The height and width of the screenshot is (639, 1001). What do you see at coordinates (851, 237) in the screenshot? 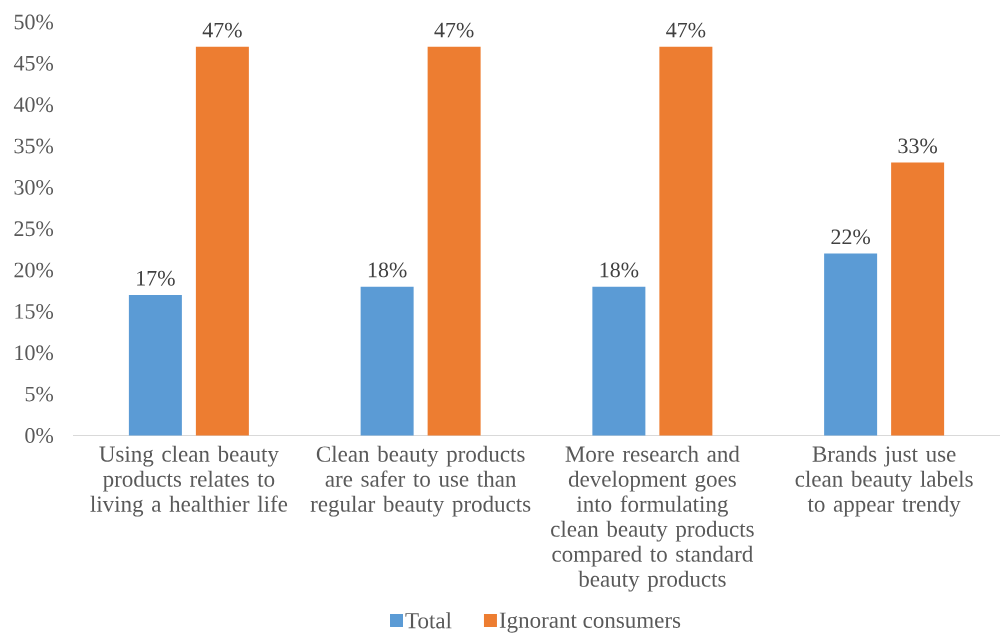
I see `data-label: 22%` at bounding box center [851, 237].